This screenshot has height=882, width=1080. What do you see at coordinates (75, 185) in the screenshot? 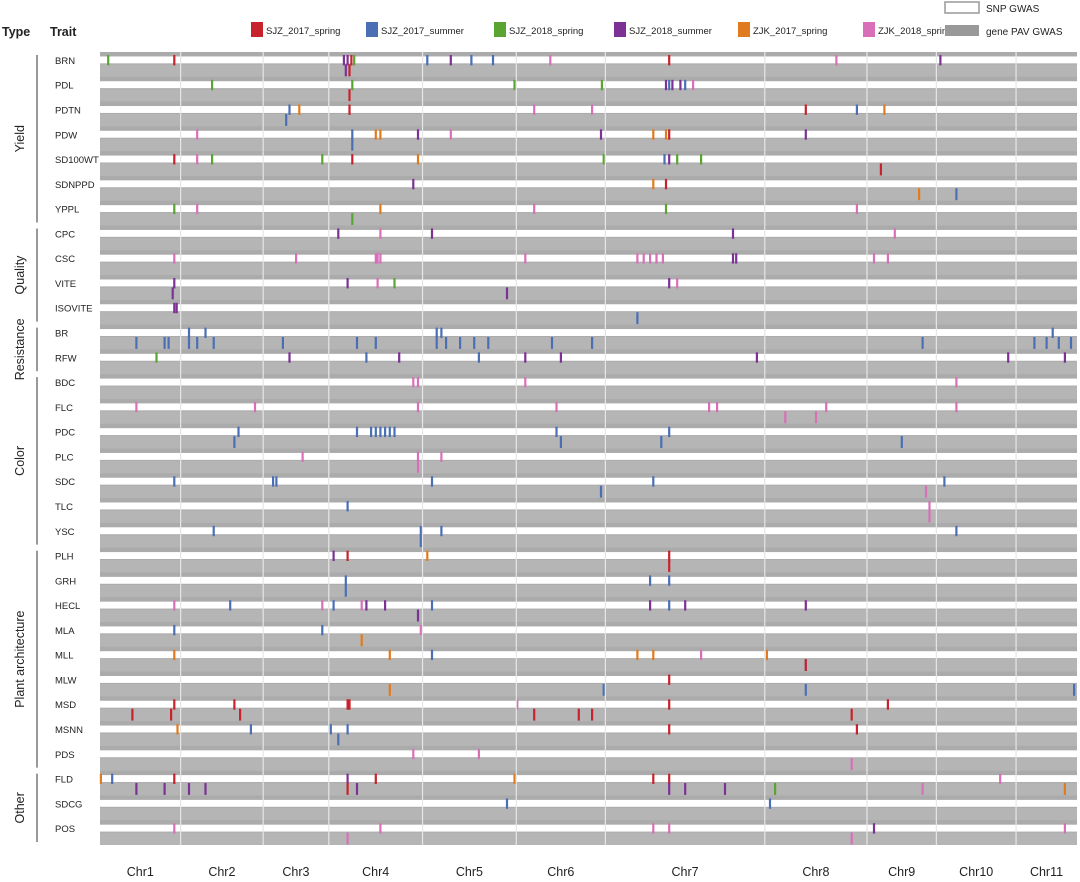
I see `trait-label-sdnppd: SDNPPD` at bounding box center [75, 185].